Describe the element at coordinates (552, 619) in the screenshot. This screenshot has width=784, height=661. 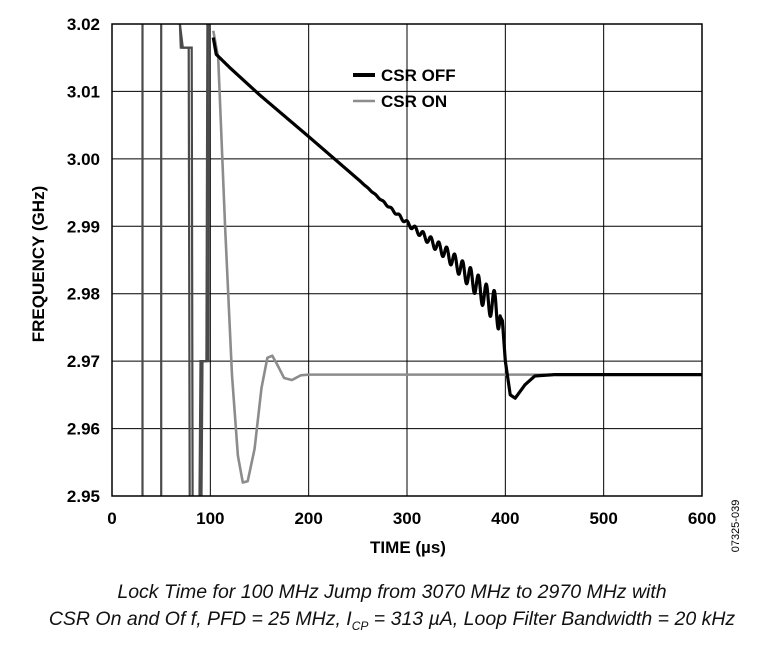
I see `caption-line-2-suffix: = 313 µA, Loop Filter Bandwidth = 20 kHz` at that location.